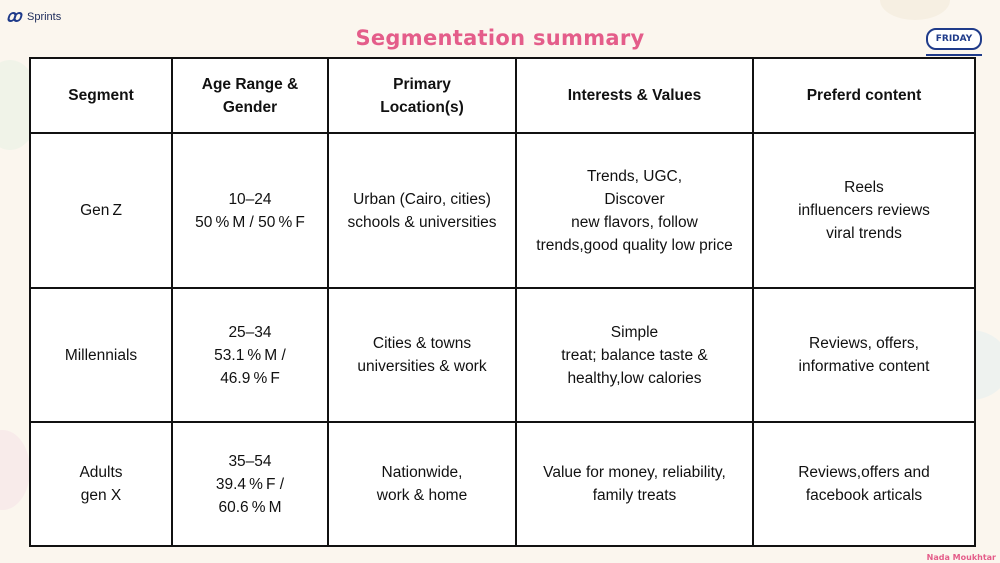 This screenshot has height=563, width=1000. I want to click on cell-text: work & home, so click(422, 495).